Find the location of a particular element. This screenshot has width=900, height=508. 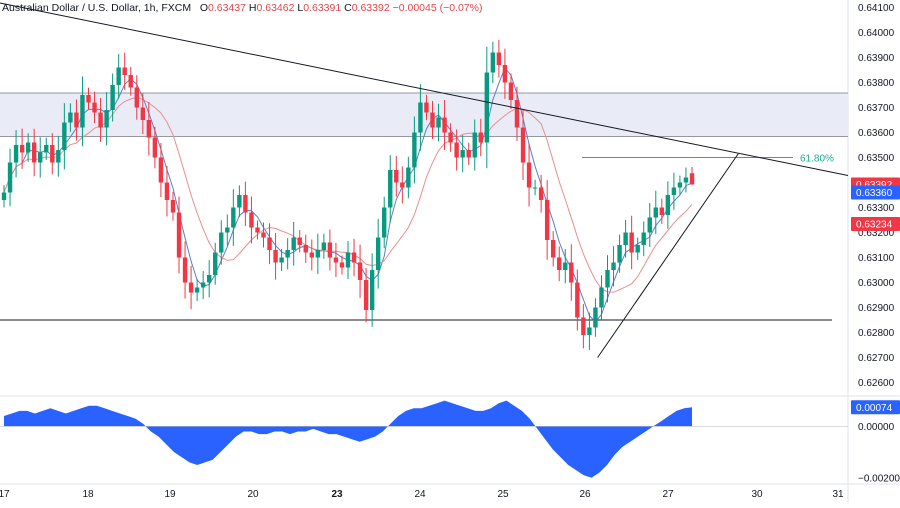

price-tick-label: 0.64100 is located at coordinates (876, 8).